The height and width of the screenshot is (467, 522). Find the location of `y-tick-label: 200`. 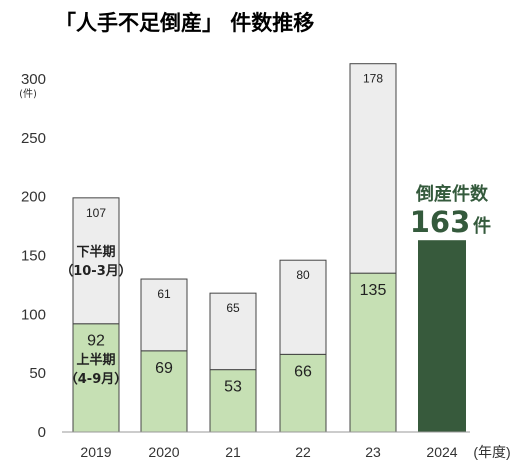

y-tick-label: 200 is located at coordinates (33, 197).